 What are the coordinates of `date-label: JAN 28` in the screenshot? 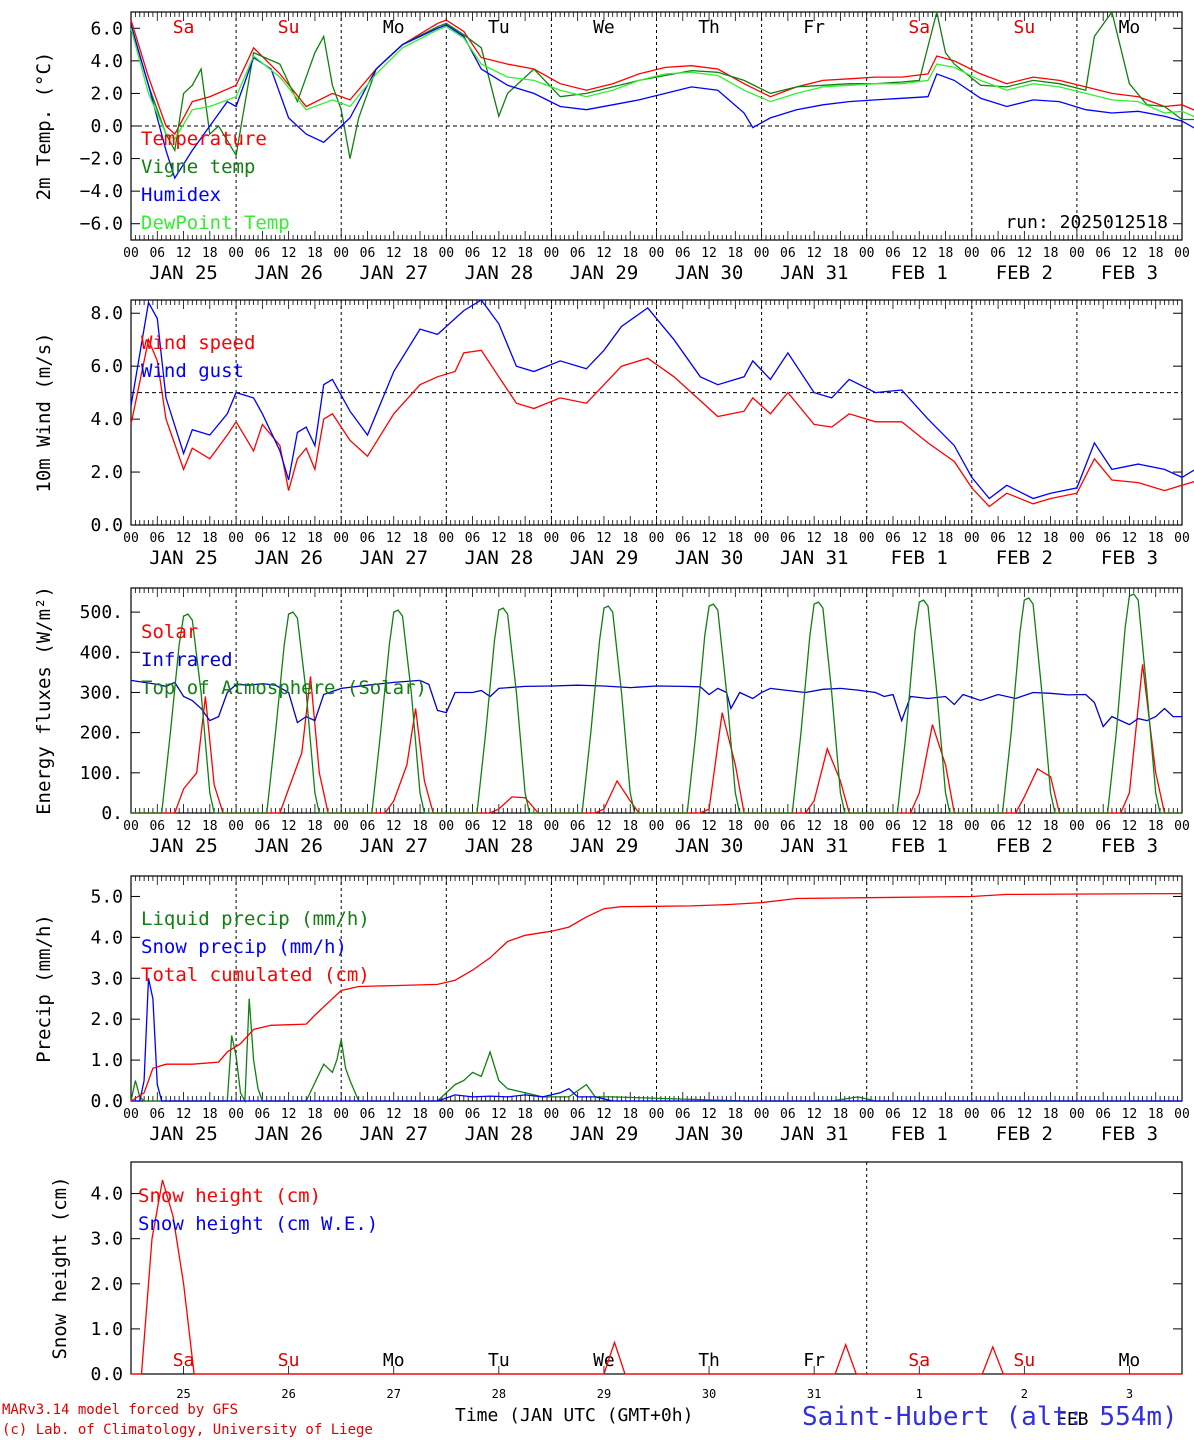 It's located at (499, 273).